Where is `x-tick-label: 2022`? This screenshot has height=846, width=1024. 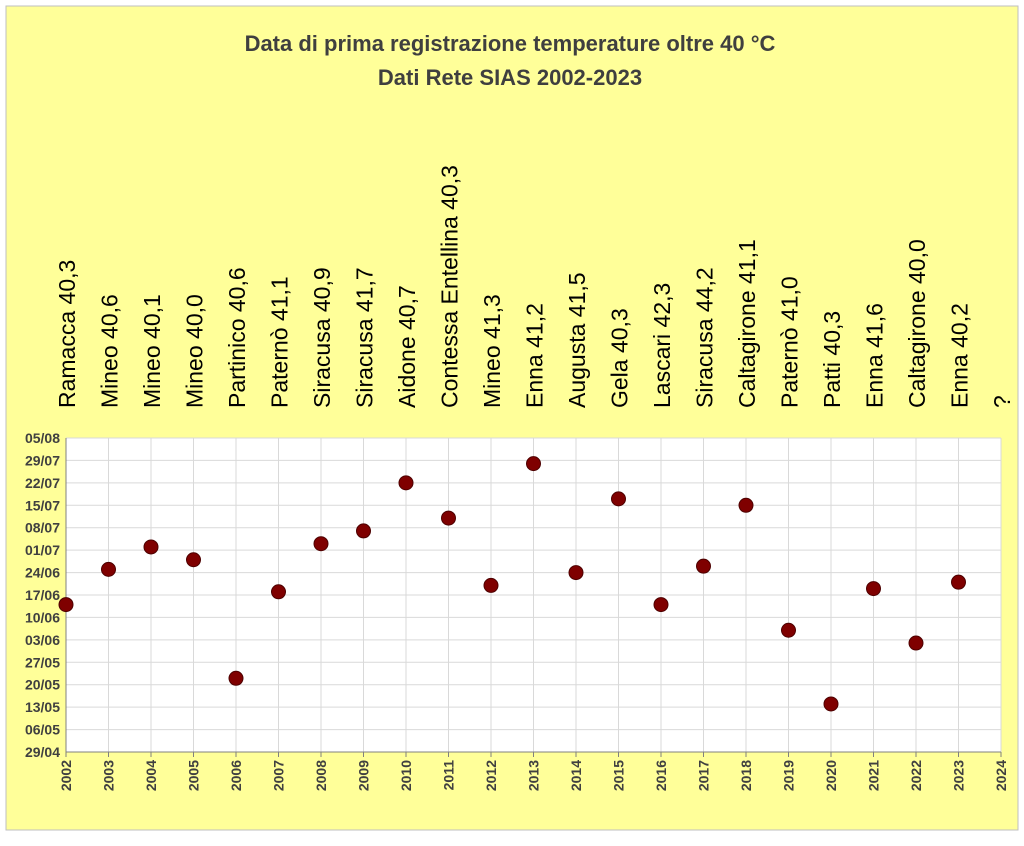
x-tick-label: 2022 is located at coordinates (916, 775).